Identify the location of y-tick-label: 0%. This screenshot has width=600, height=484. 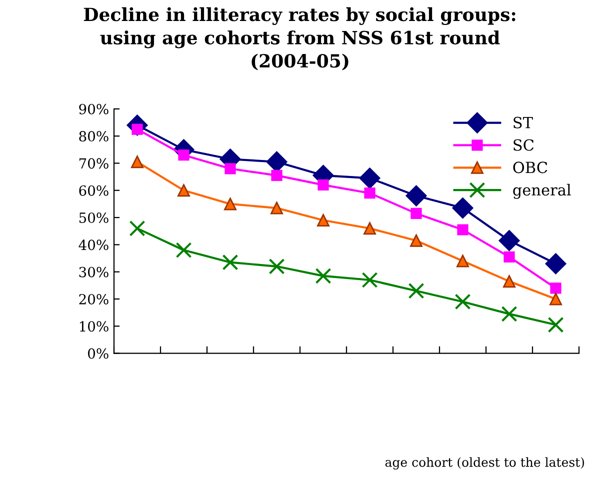
(98, 353).